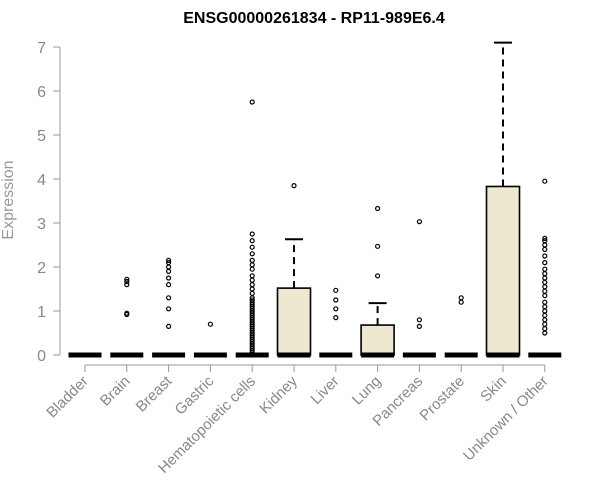 Image resolution: width=600 pixels, height=500 pixels. What do you see at coordinates (493, 389) in the screenshot?
I see `x-tick-label: Skin` at bounding box center [493, 389].